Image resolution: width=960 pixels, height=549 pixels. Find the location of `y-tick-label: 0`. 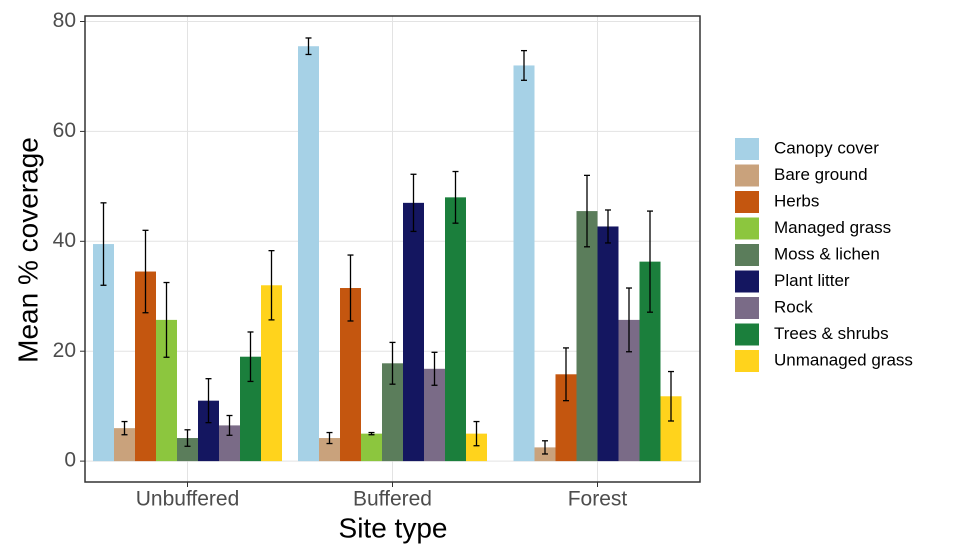

y-tick-label: 0 is located at coordinates (70, 460).